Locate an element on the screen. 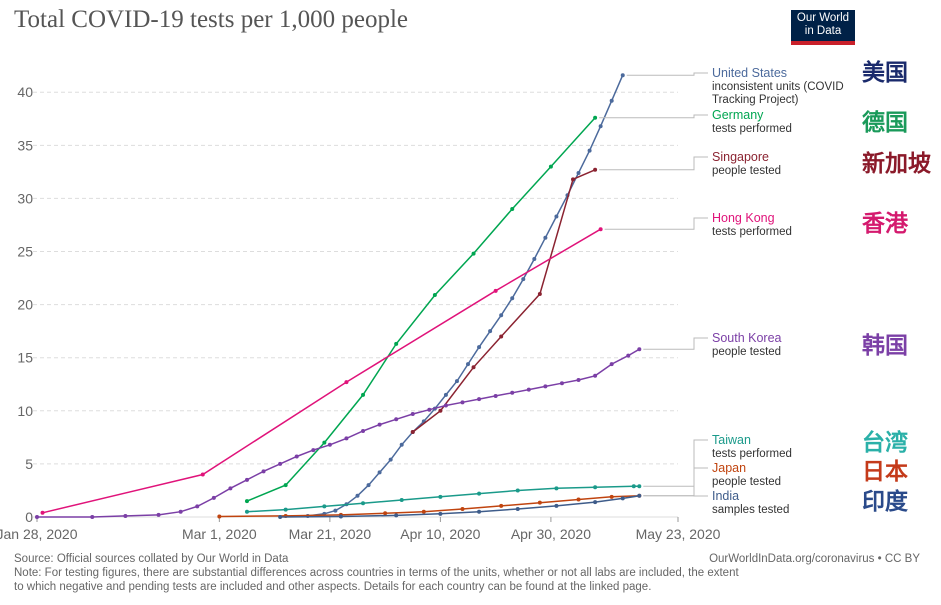 The image size is (941, 605). chart-title: Total COVID-19 tests per 1,000 people is located at coordinates (211, 19).